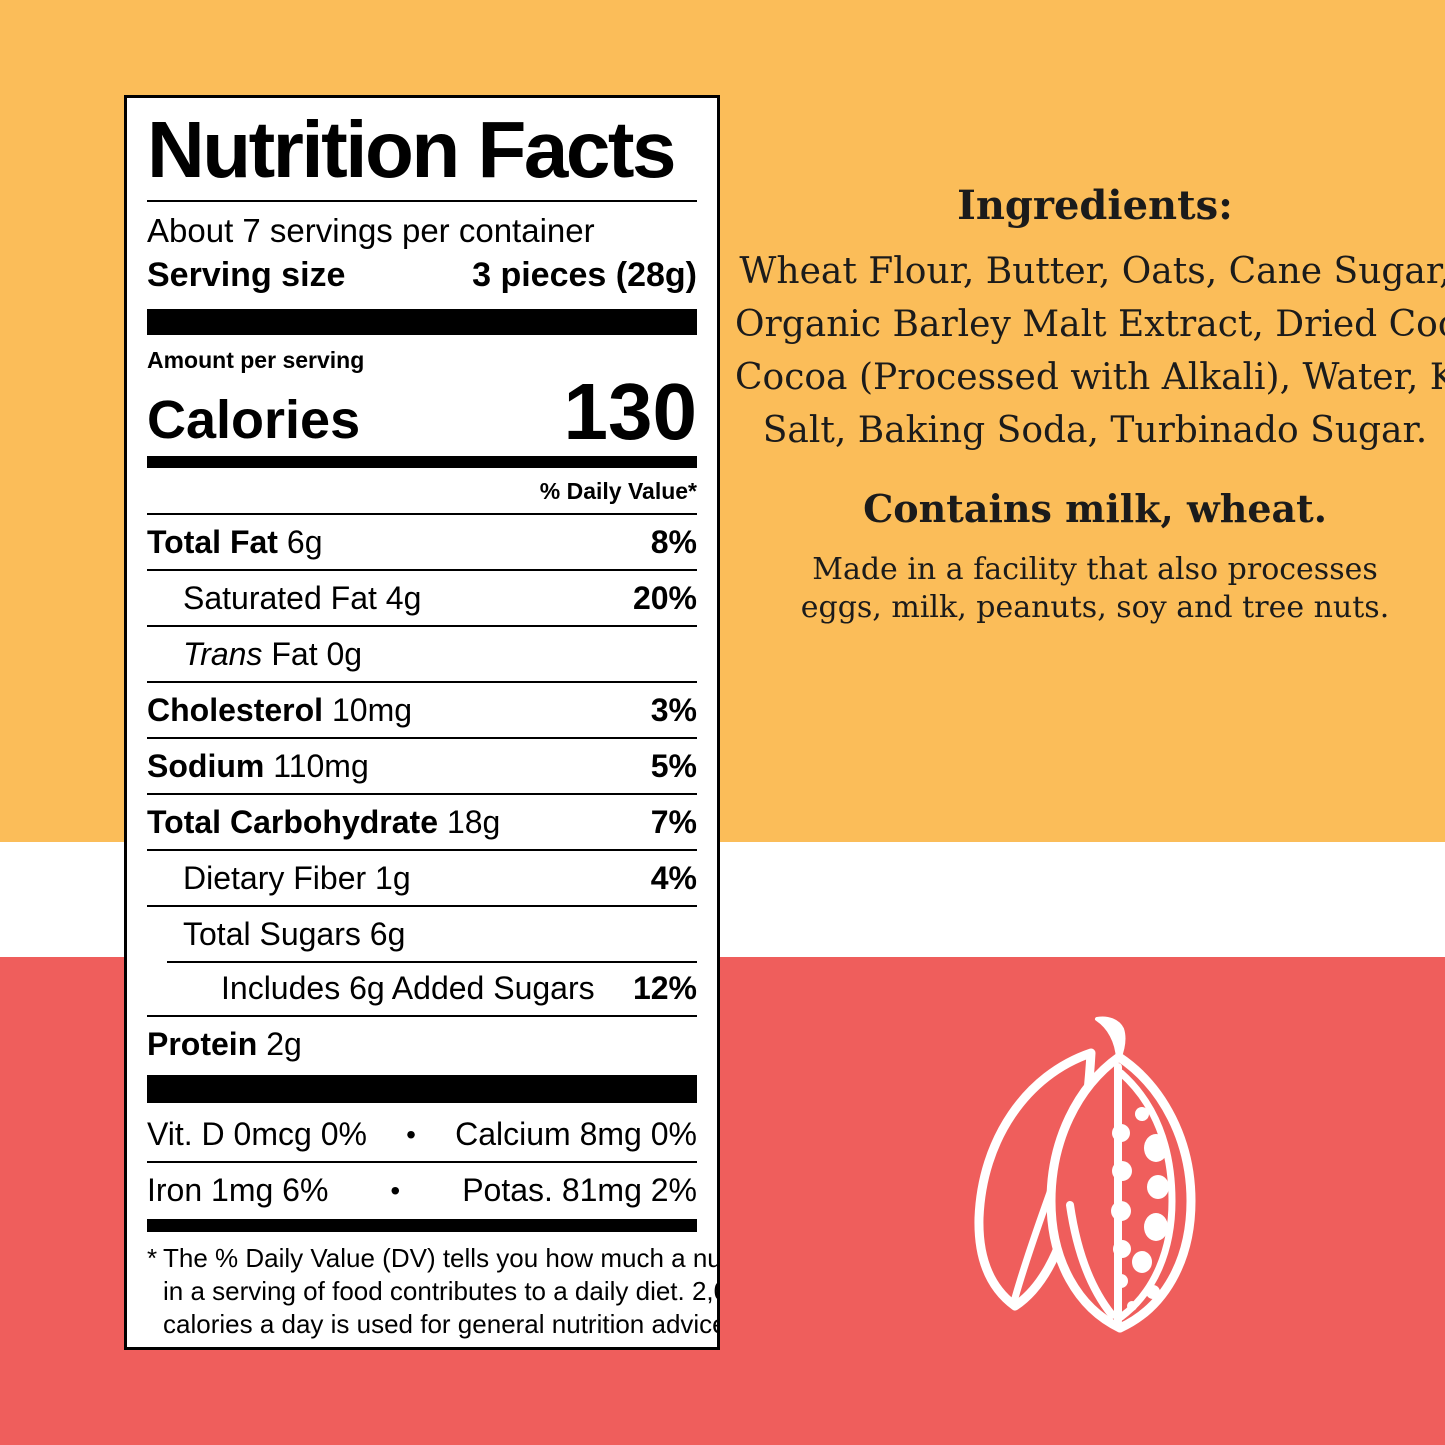 This screenshot has height=1445, width=1445. I want to click on nutrient-row-sodium: Sodium 110mg 5%, so click(422, 765).